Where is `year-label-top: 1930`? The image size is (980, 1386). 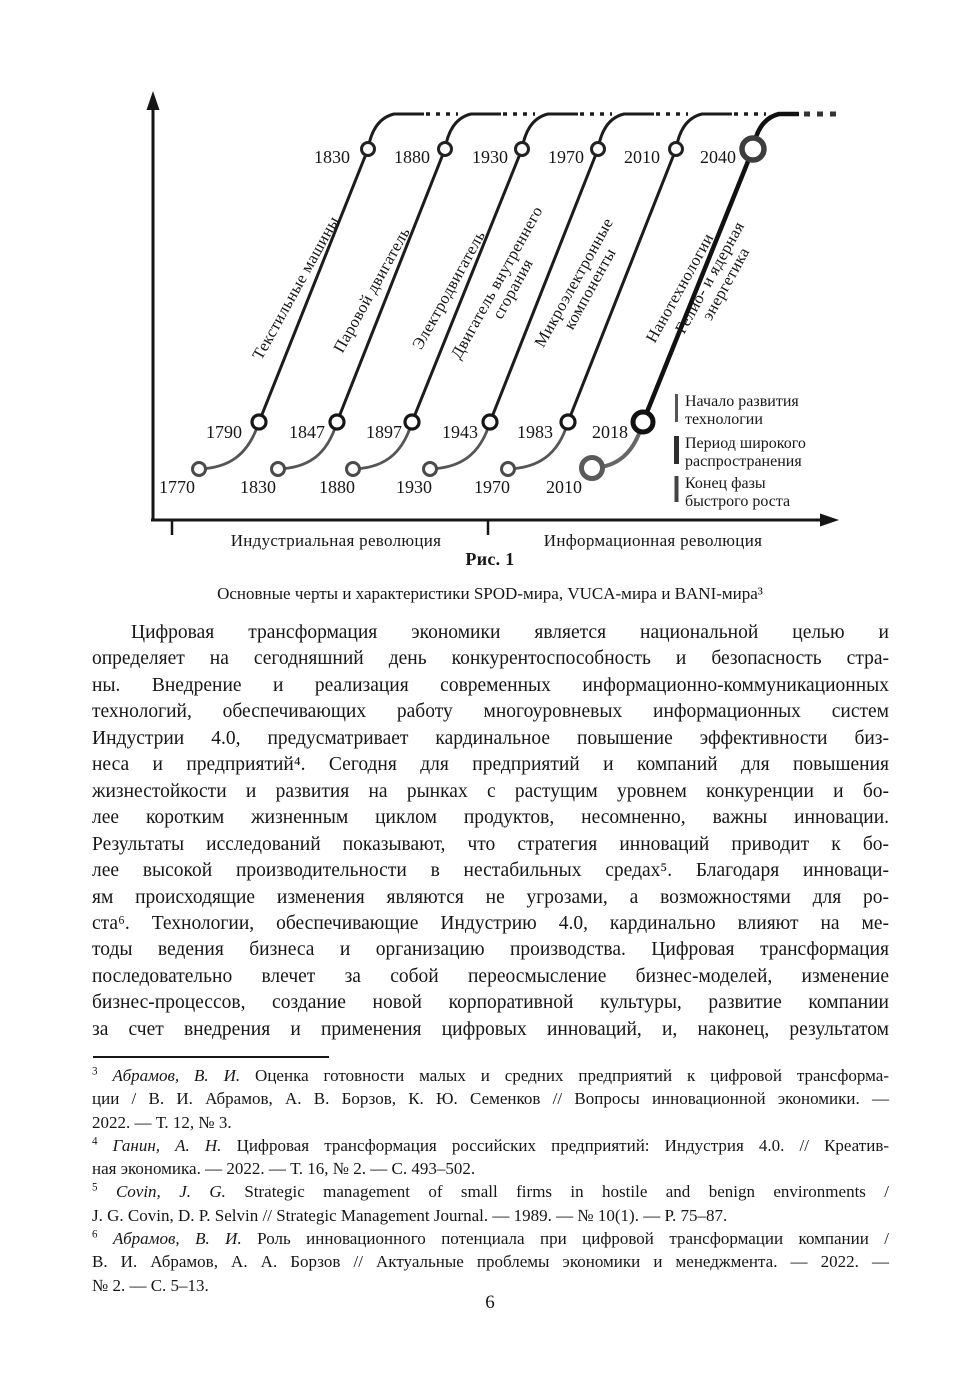 year-label-top: 1930 is located at coordinates (490, 157).